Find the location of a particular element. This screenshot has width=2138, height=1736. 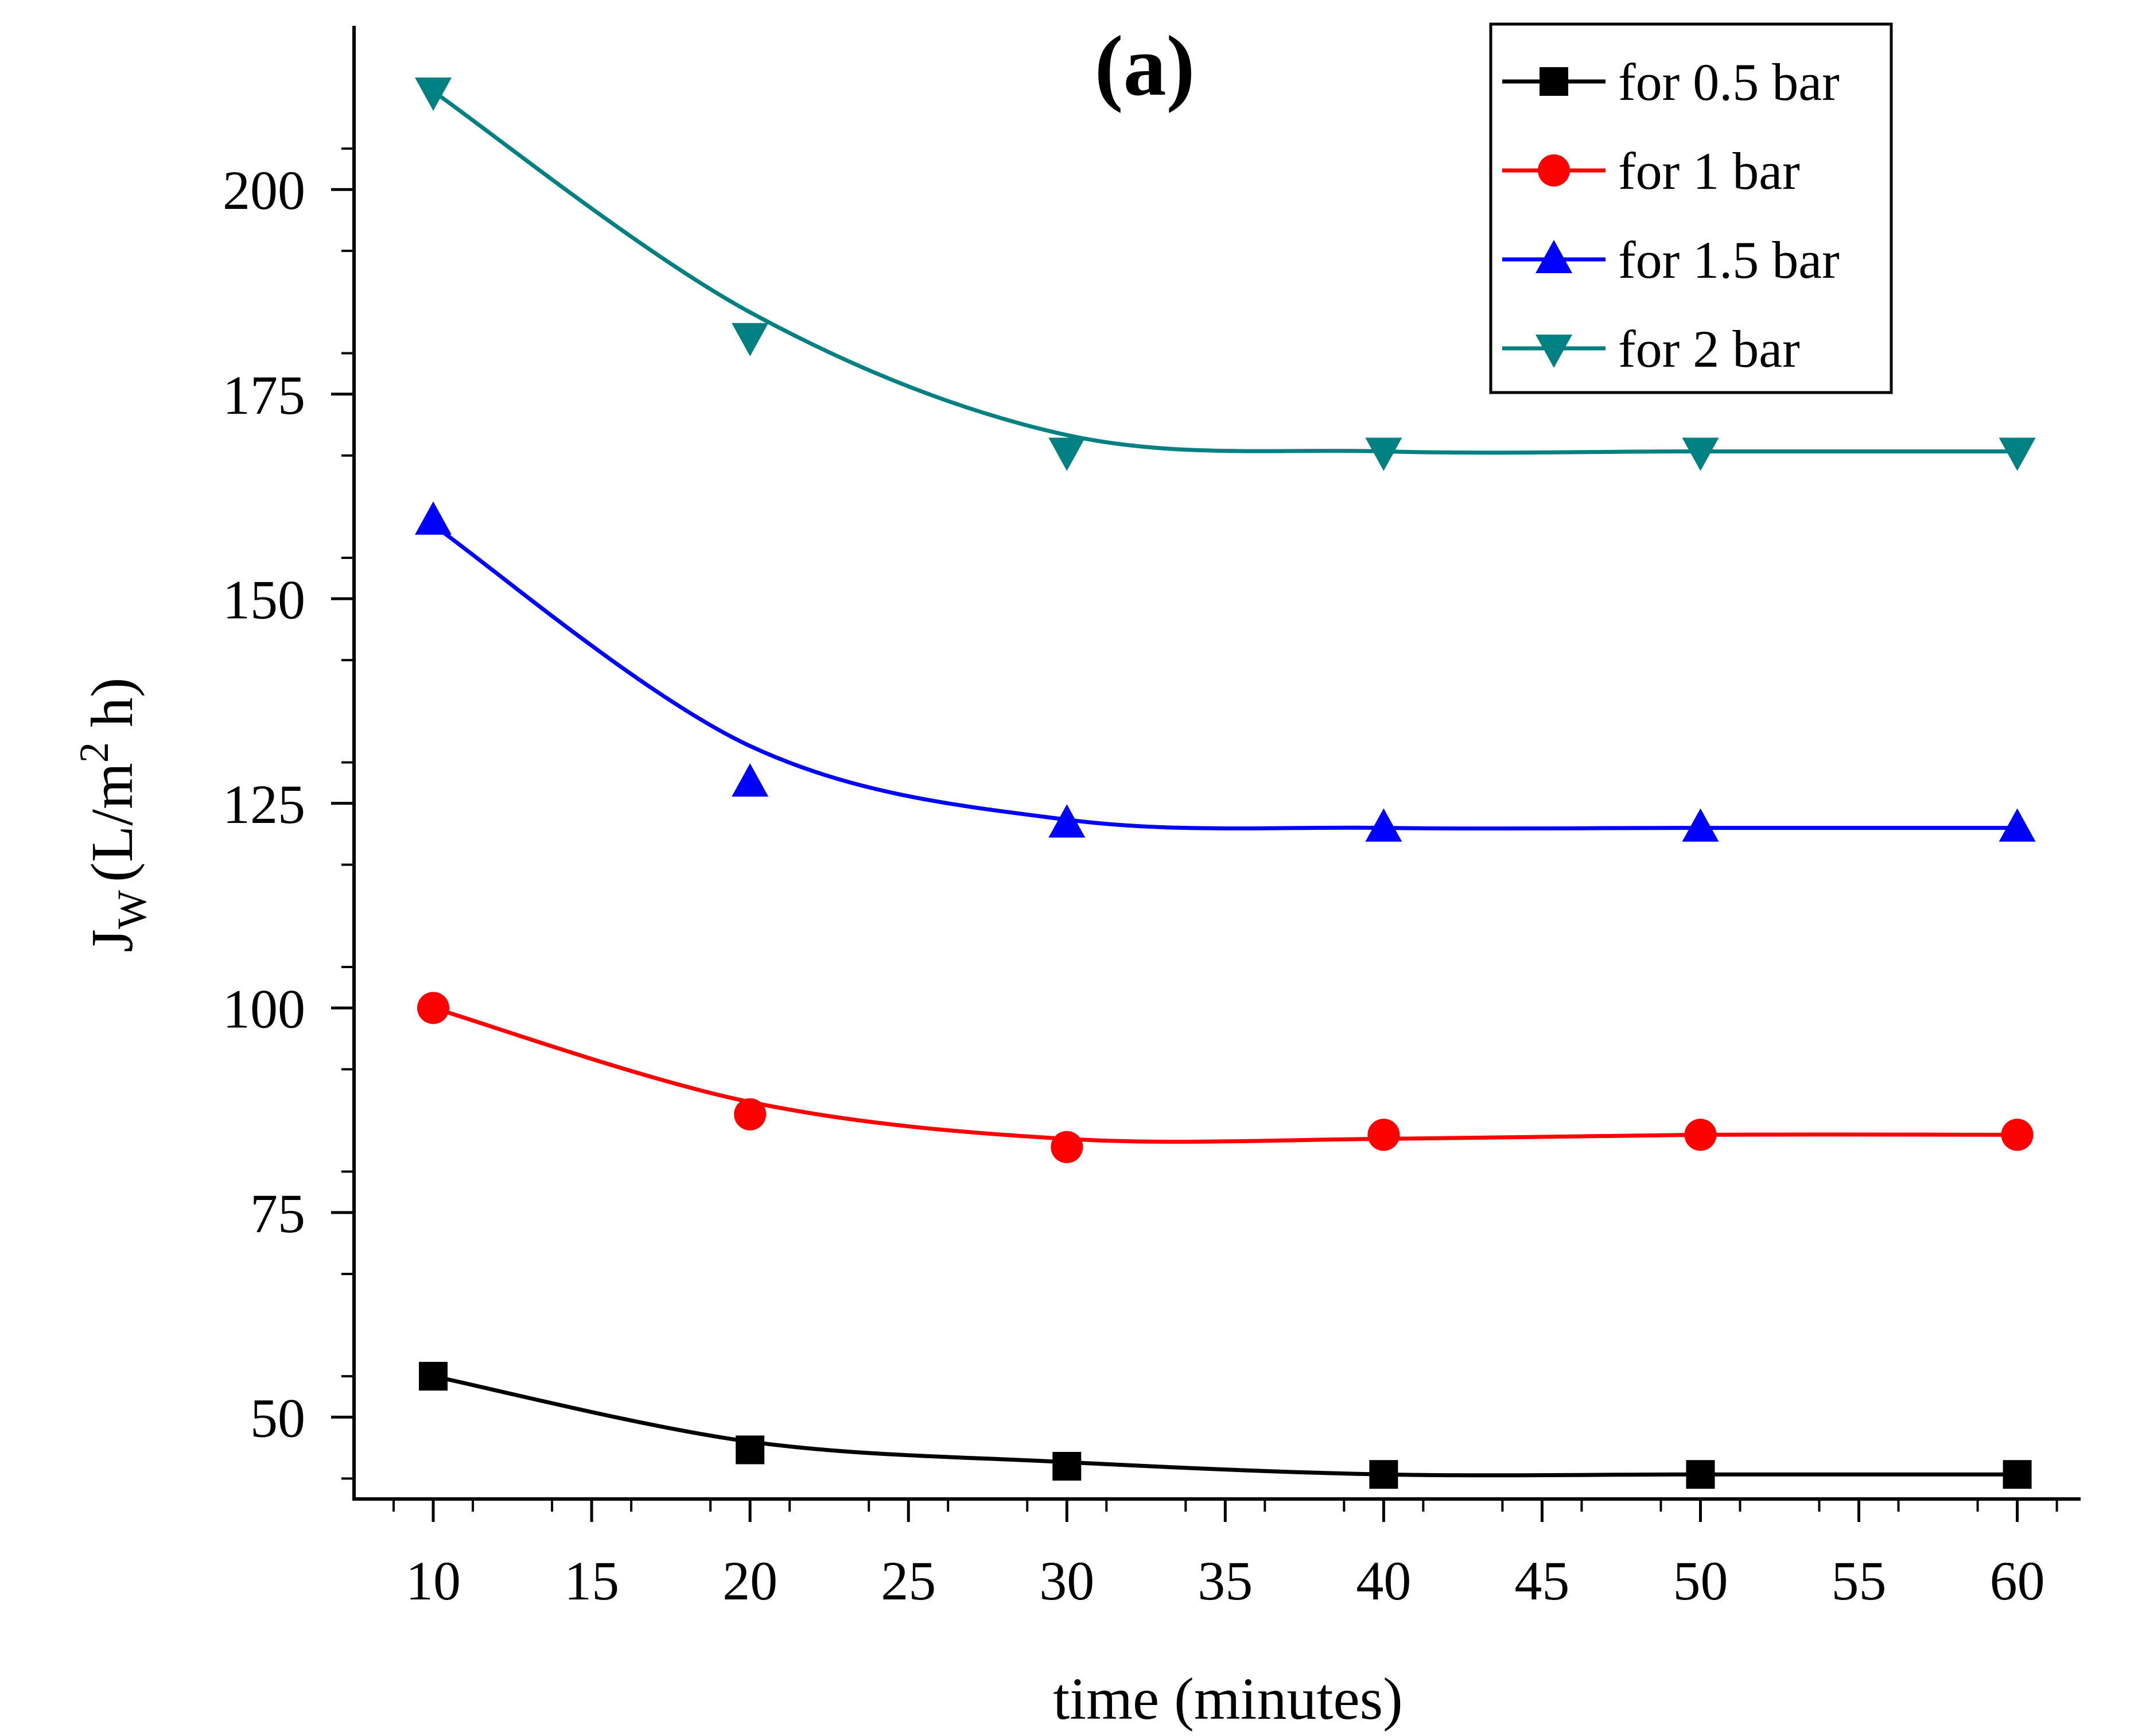

legend-label: for 2 bar is located at coordinates (1709, 349).